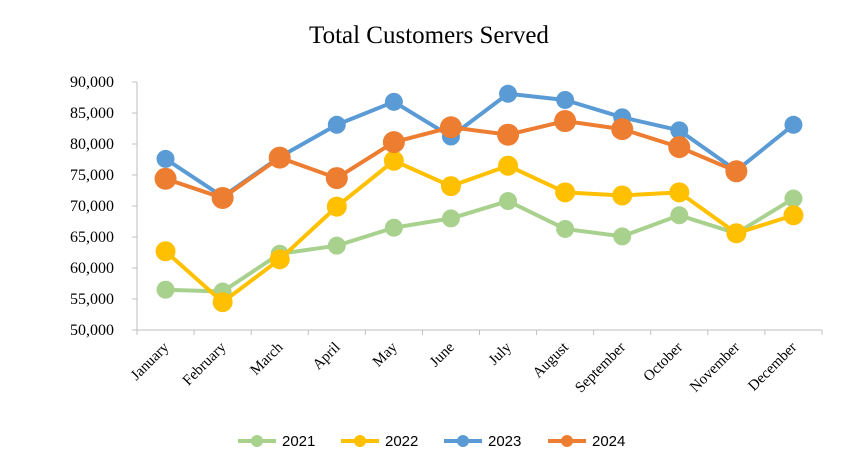 This screenshot has height=473, width=858. I want to click on y-tick-label: 90,000, so click(92, 82).